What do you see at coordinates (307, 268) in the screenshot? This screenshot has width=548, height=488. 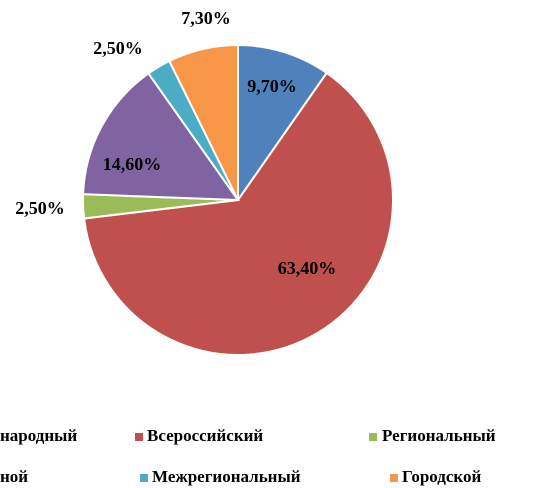 I see `data-label: 63,40%` at bounding box center [307, 268].